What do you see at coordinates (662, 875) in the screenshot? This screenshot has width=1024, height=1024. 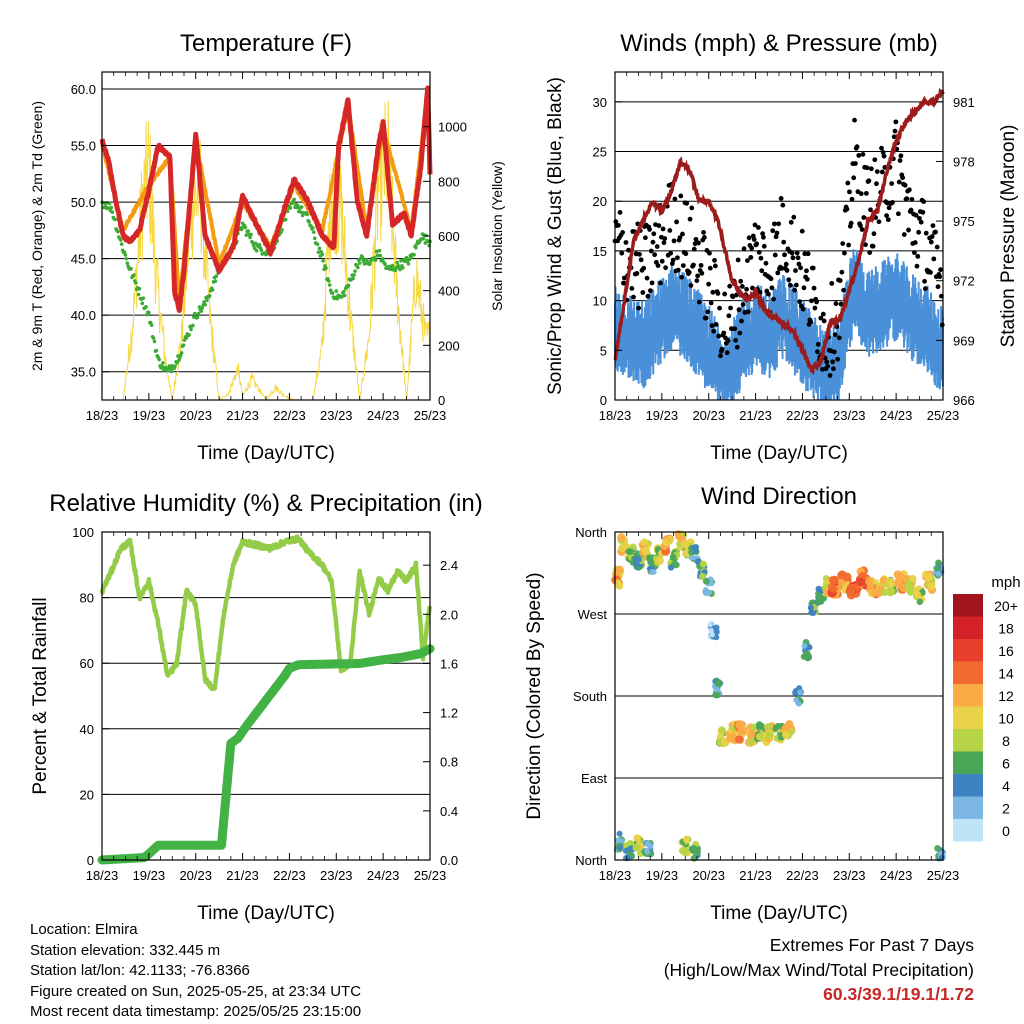 I see `x-tick-label: 19/23` at bounding box center [662, 875].